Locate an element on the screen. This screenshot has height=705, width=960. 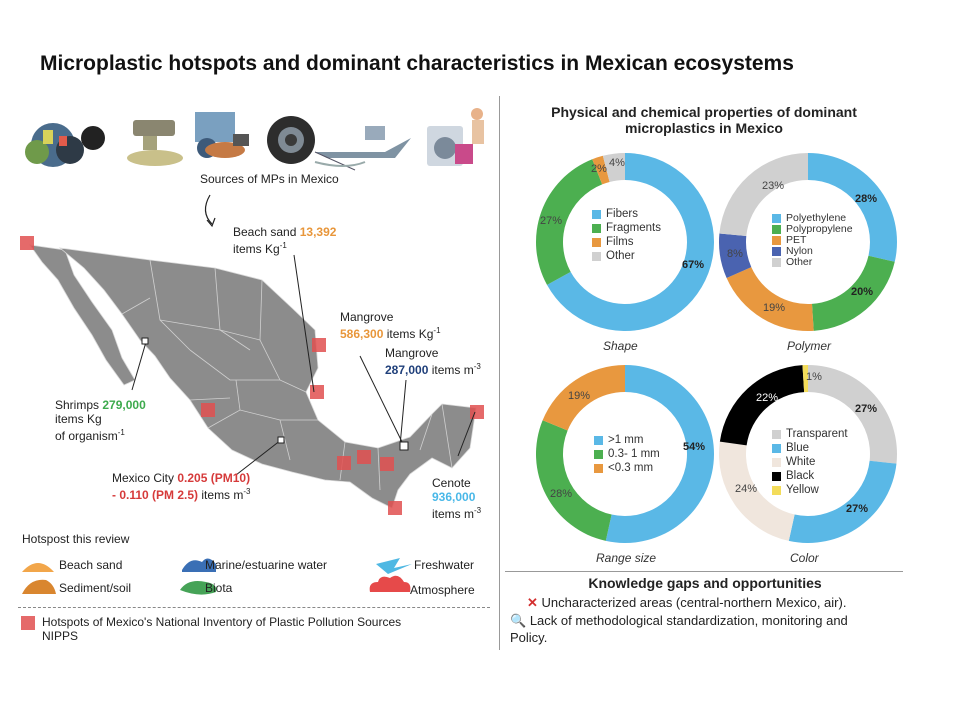
donut-polymer is located at coordinates (808, 242).